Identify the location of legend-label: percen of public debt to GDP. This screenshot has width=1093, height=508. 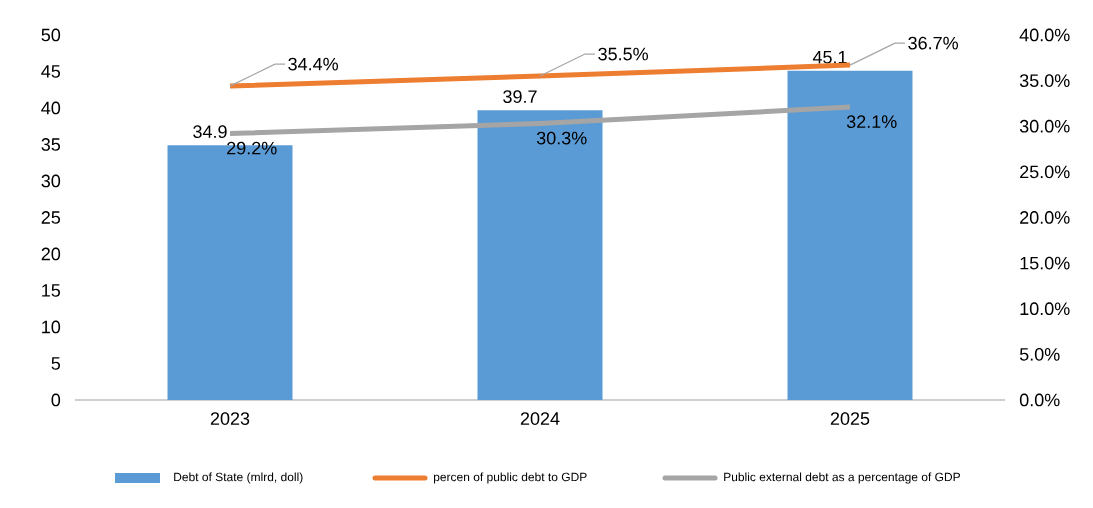
(510, 478).